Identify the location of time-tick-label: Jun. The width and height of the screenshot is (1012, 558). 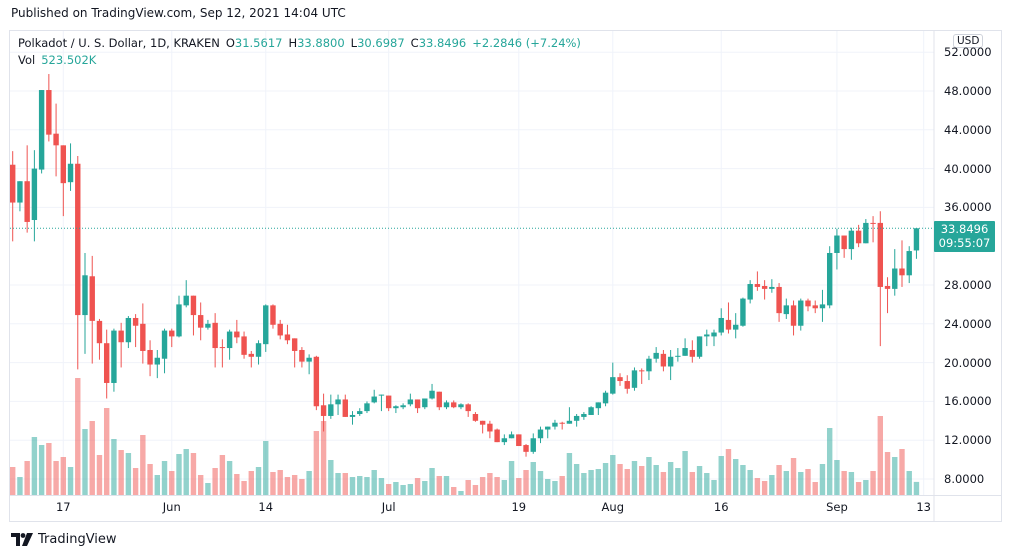
(171, 507).